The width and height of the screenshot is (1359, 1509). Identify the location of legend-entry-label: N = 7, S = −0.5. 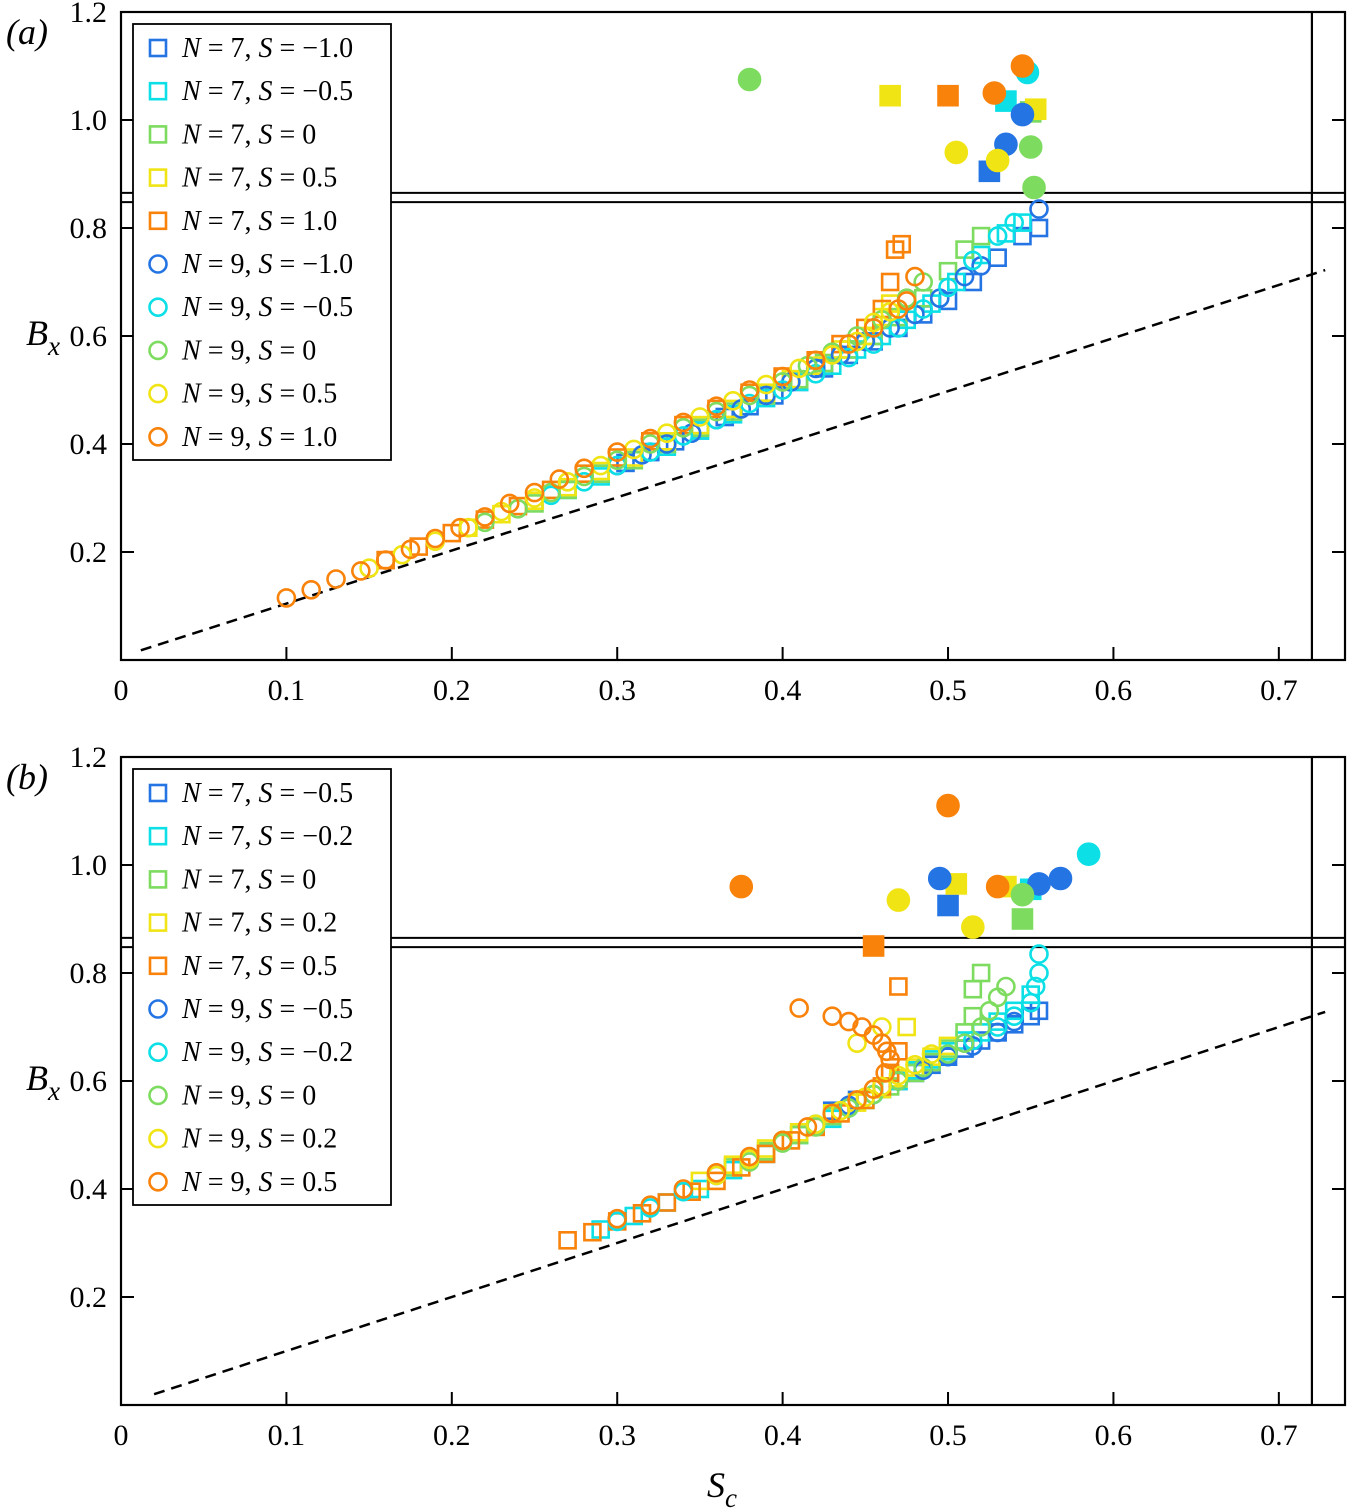
(267, 91).